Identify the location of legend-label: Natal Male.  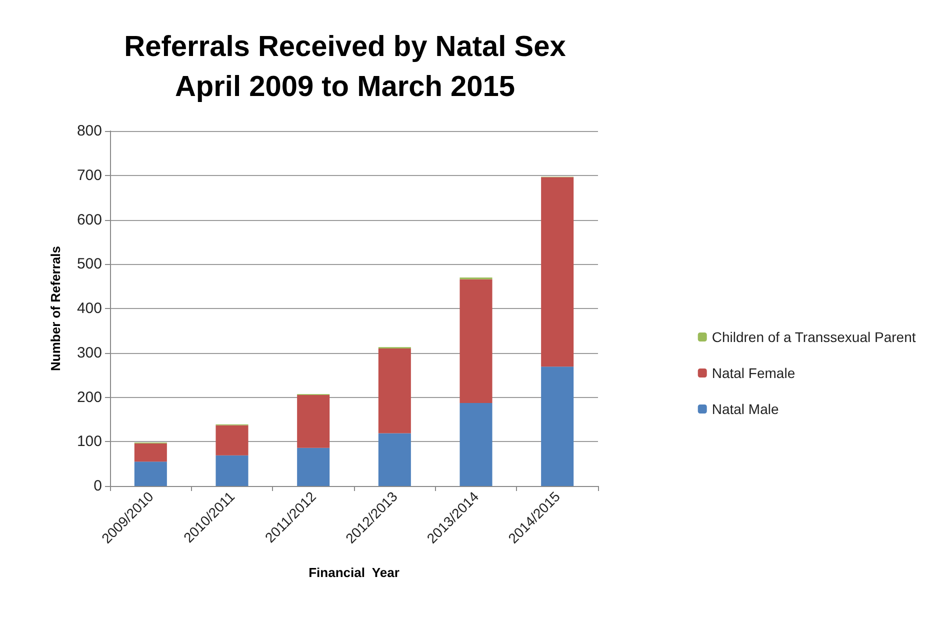
(745, 409).